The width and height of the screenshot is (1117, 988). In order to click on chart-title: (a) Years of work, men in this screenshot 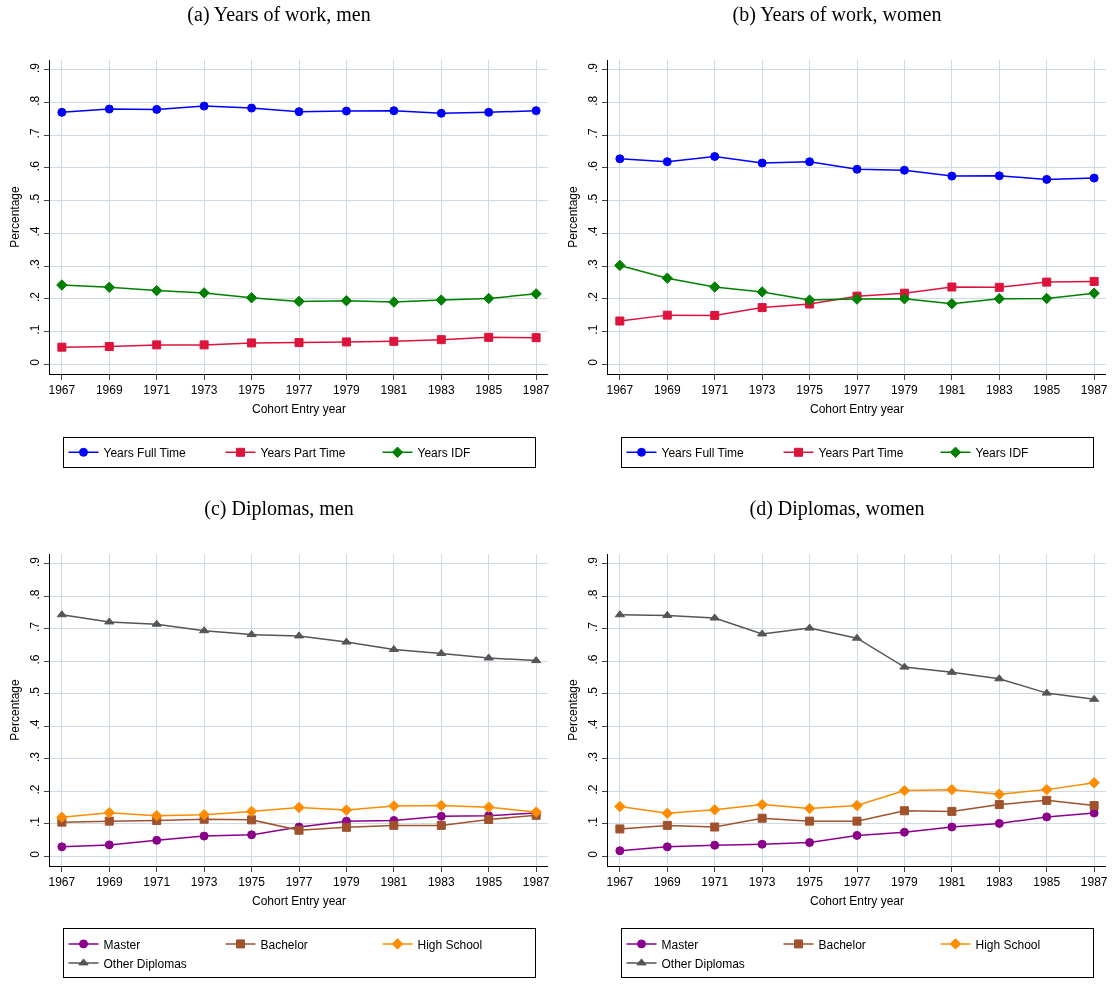, I will do `click(279, 15)`.